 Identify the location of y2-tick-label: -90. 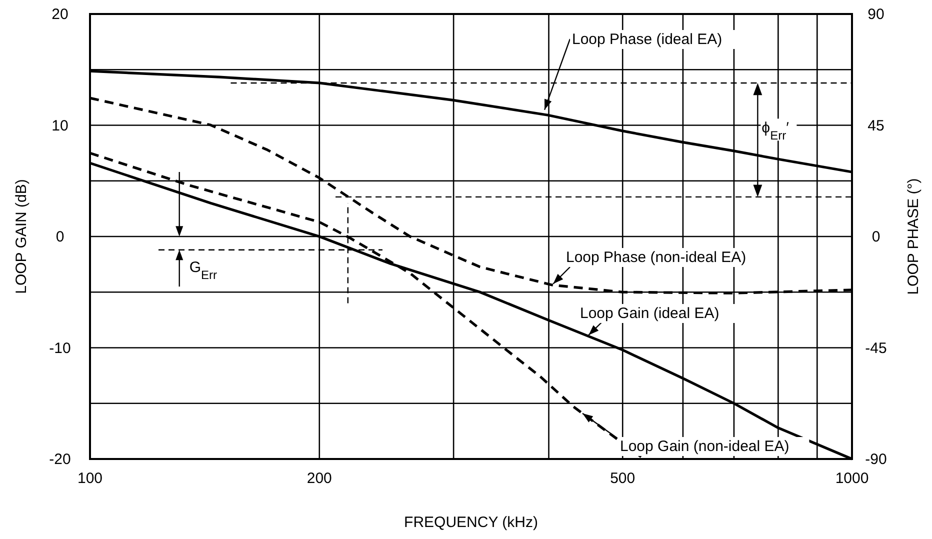
(876, 459).